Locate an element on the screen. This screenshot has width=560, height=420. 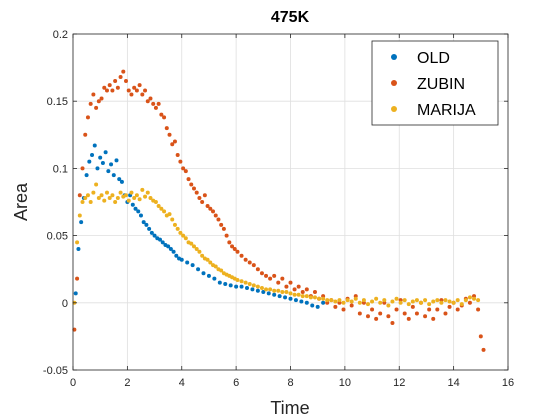
y-axis-label: Area is located at coordinates (21, 201).